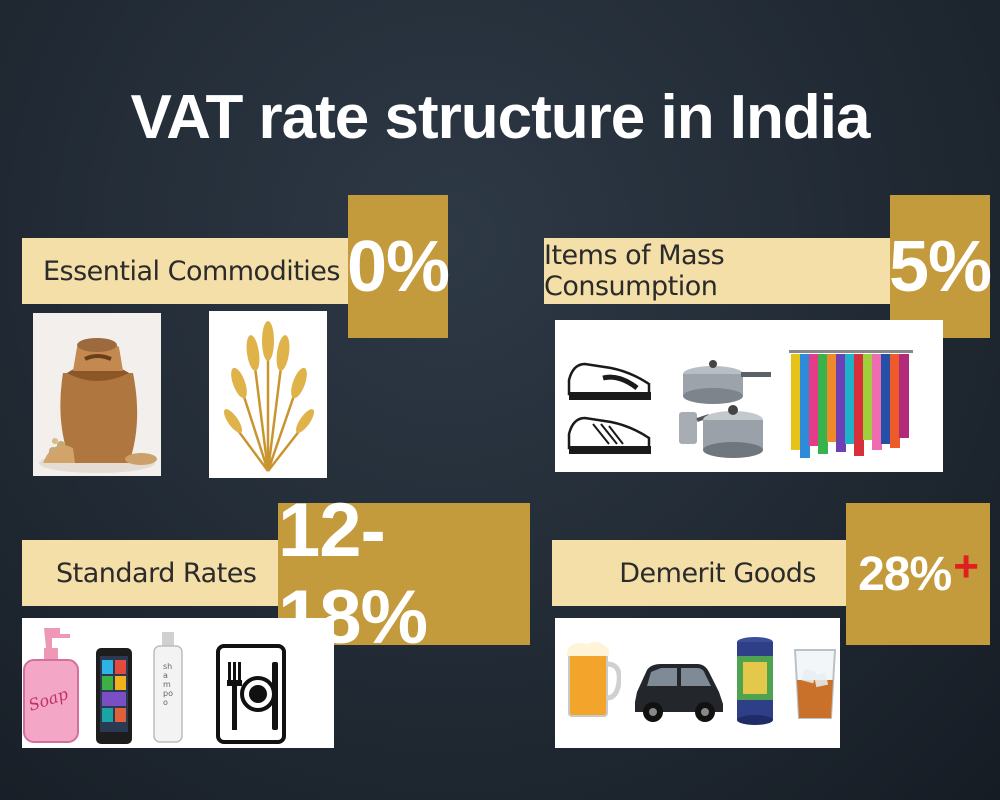 This screenshot has height=800, width=1000. What do you see at coordinates (500, 117) in the screenshot?
I see `page-title: VAT rate structure in India` at bounding box center [500, 117].